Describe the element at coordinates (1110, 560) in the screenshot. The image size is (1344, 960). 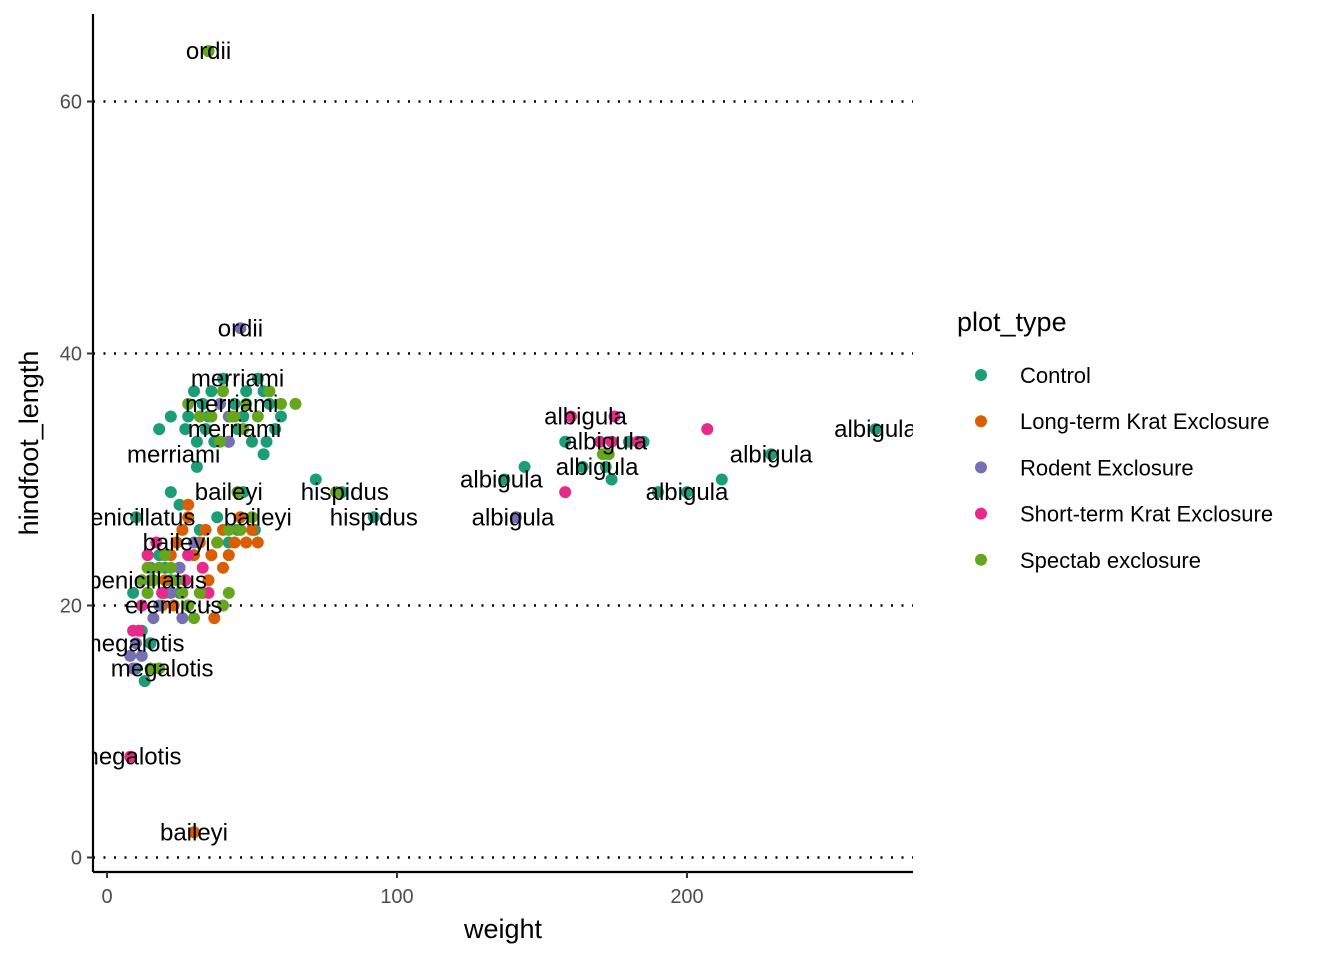
I see `legend-label: Spectab exclosure` at that location.